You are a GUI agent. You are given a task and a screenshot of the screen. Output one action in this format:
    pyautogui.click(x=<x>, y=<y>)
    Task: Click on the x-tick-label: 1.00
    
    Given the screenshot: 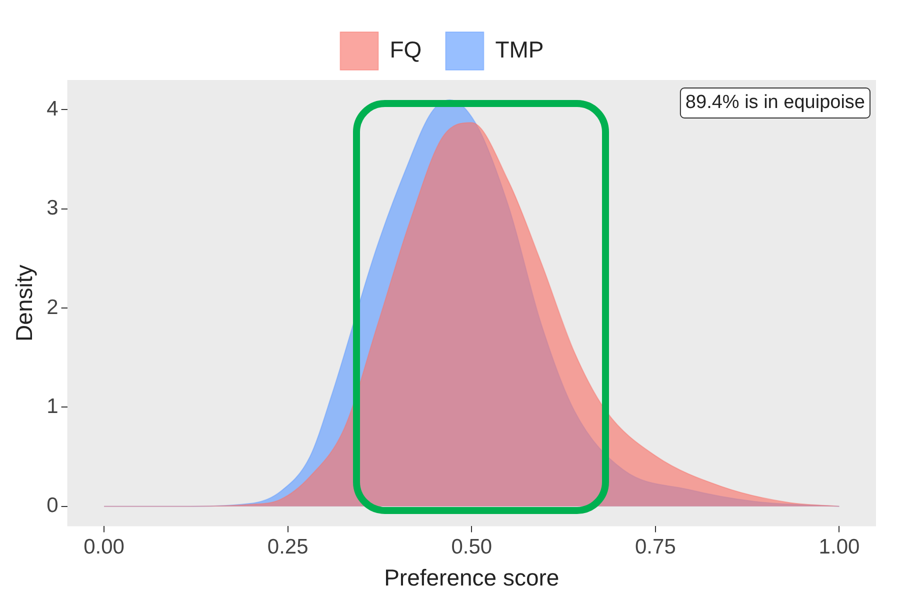 What is the action you would take?
    pyautogui.click(x=839, y=547)
    